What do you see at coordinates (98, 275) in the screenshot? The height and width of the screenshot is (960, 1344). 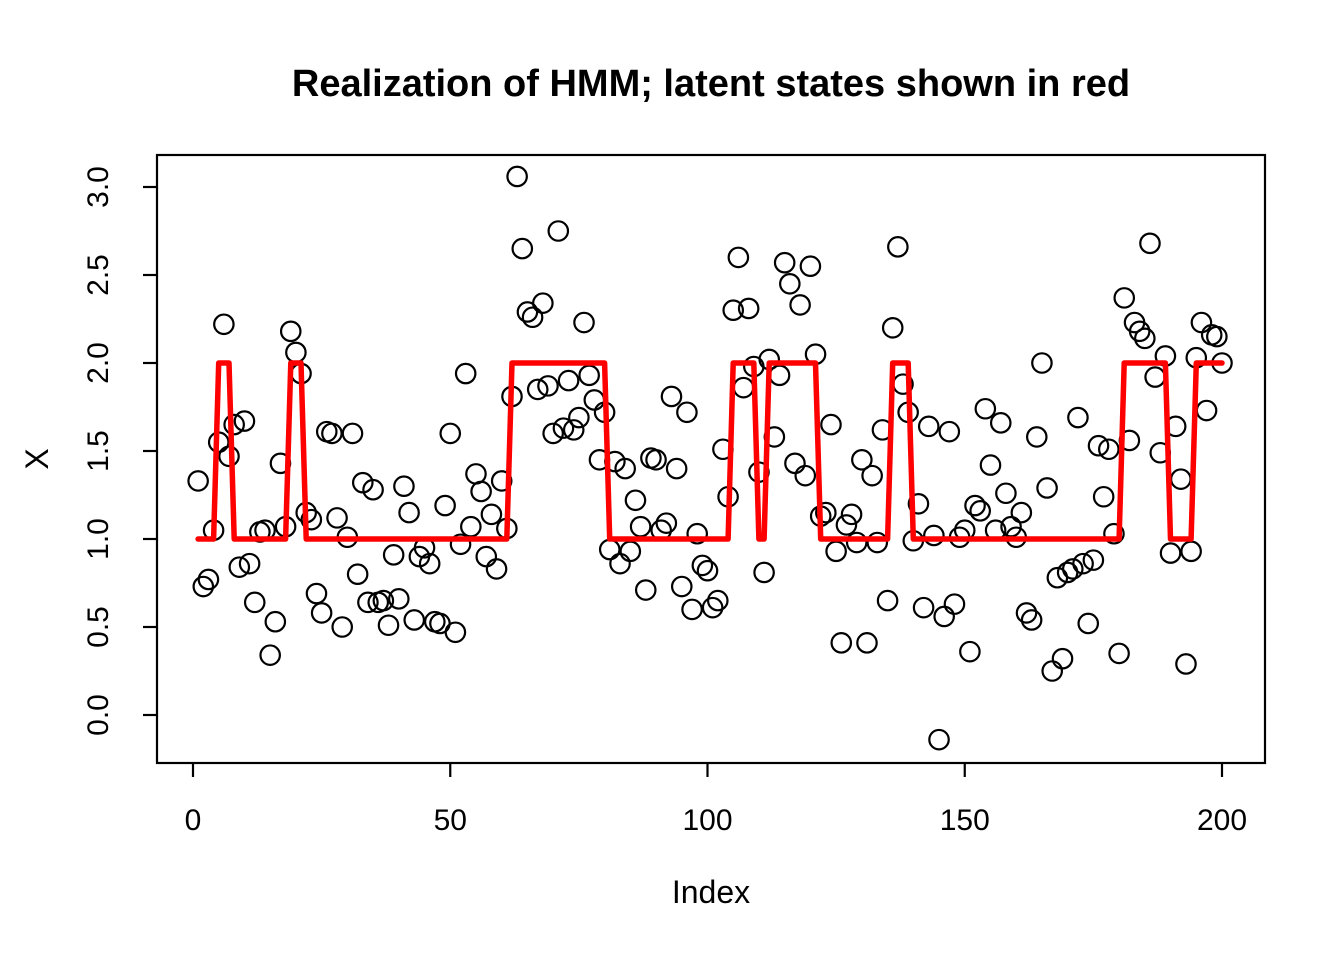 I see `y-tick-label: 2.5` at bounding box center [98, 275].